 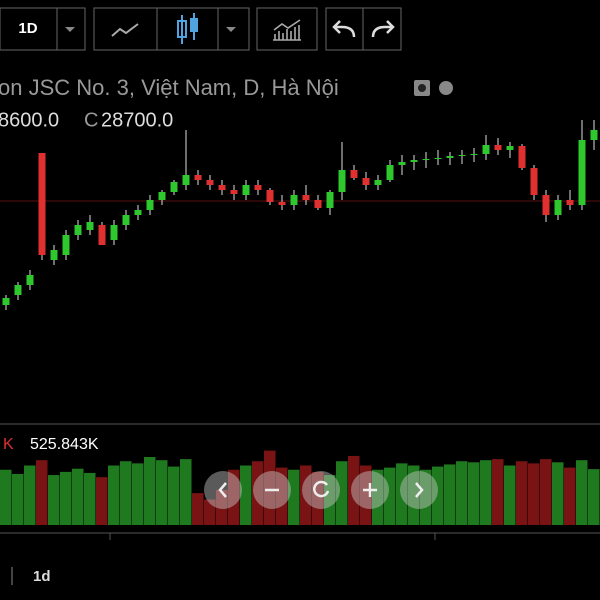 What do you see at coordinates (223, 490) in the screenshot?
I see `scroll-left` at bounding box center [223, 490].